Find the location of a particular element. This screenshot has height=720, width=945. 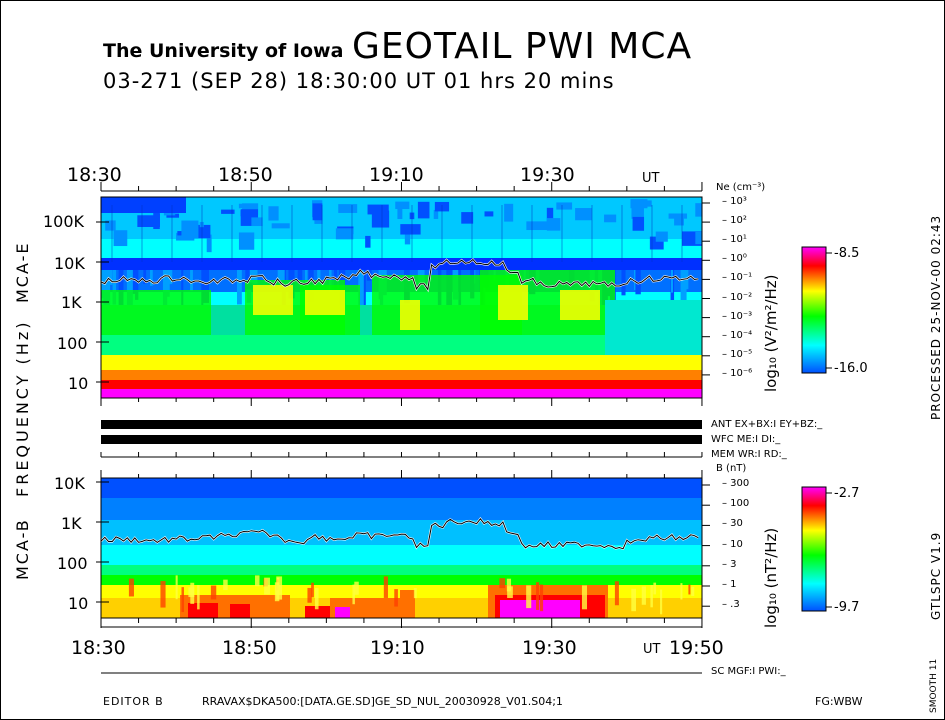

e-colorbar is located at coordinates (814, 310).